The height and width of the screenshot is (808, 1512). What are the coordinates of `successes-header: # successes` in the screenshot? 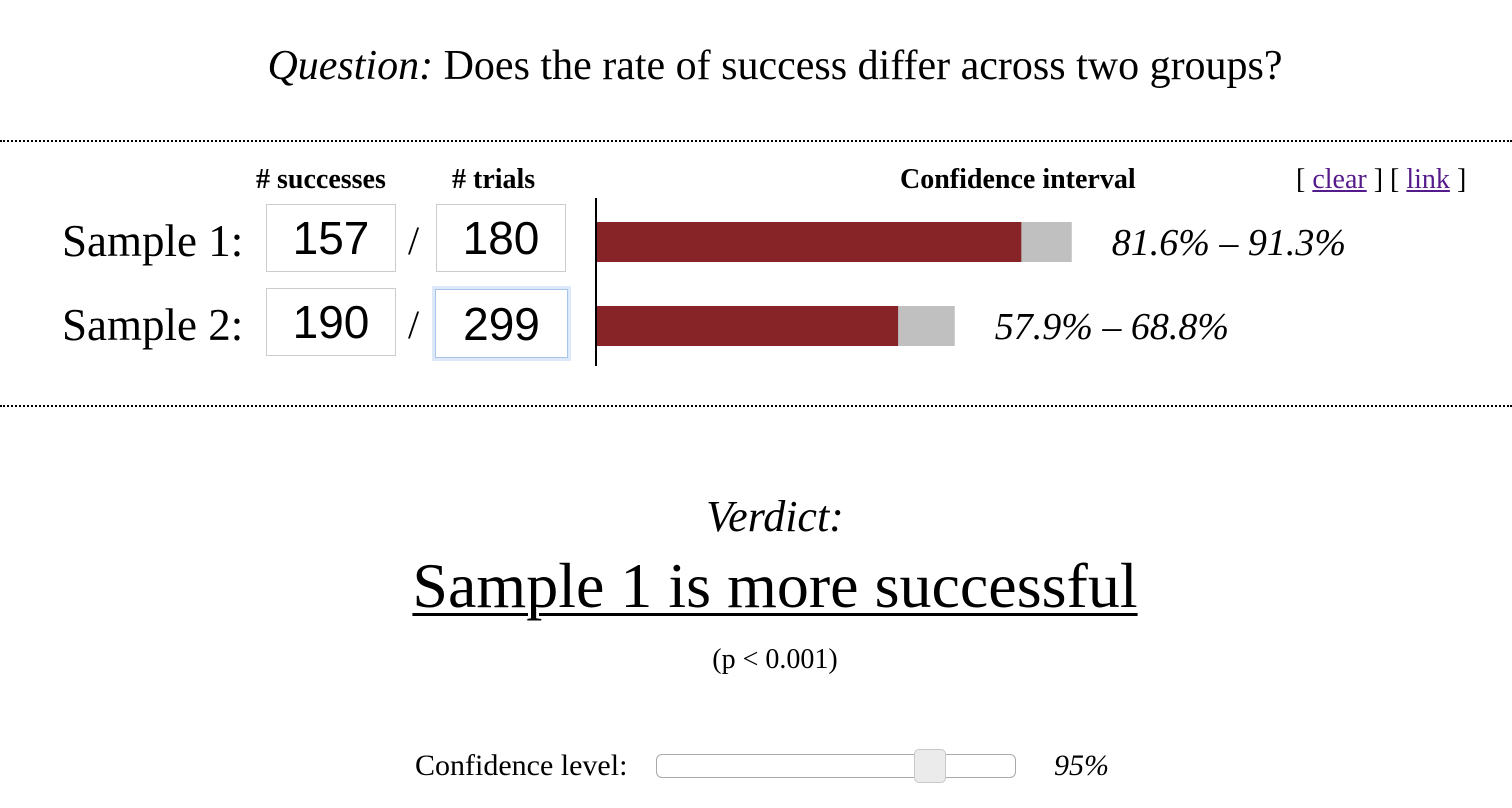 It's located at (321, 179).